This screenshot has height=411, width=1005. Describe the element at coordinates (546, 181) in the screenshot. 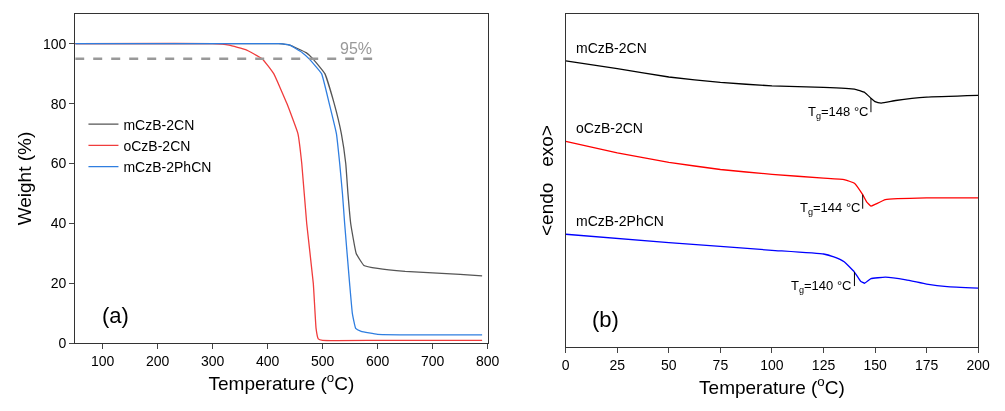

I see `y-axis-title: <endo exo>` at that location.